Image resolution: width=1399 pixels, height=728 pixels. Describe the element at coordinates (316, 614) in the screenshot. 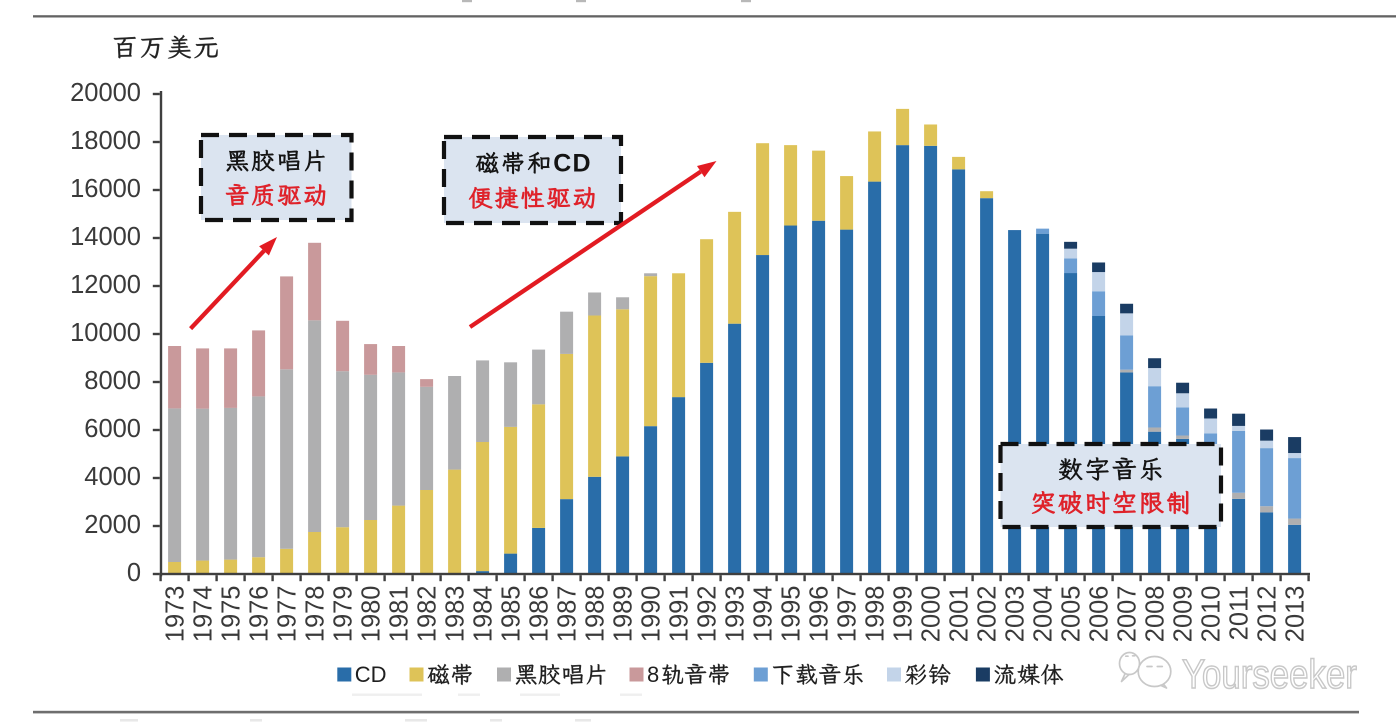

I see `svg-text: 1978` at that location.